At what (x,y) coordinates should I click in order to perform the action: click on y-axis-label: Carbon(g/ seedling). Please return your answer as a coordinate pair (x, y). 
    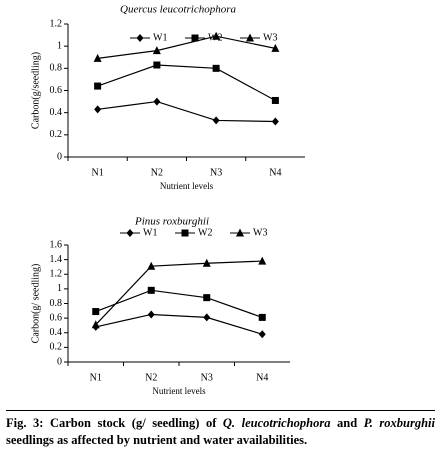
    Looking at the image, I should click on (35, 304).